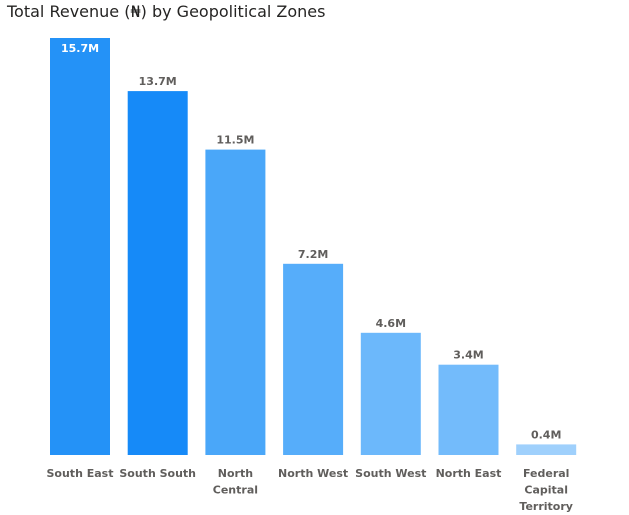 This screenshot has height=515, width=629. I want to click on data-label: 11.5M, so click(235, 140).